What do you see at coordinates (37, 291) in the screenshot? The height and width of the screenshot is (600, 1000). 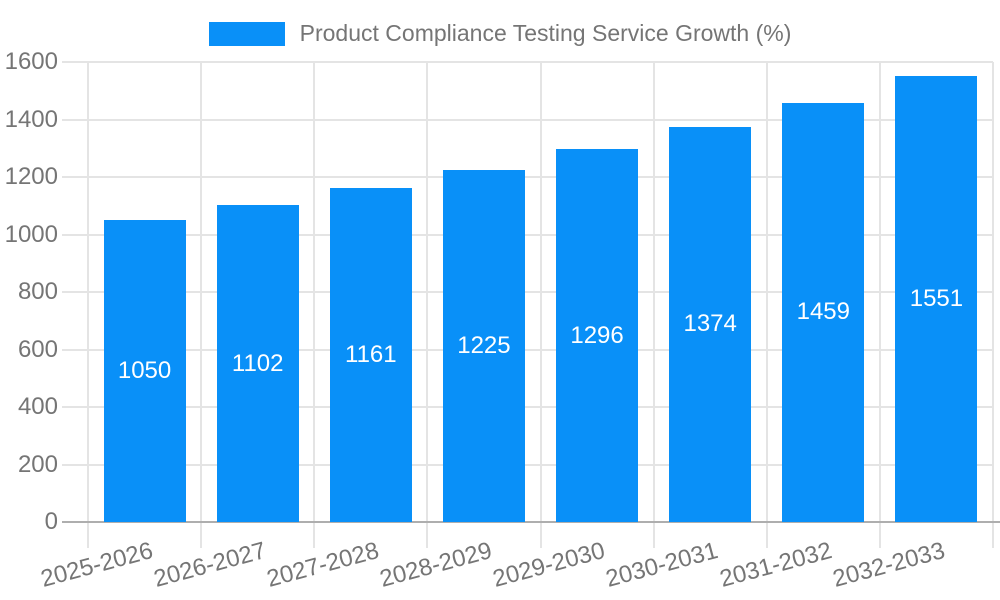 I see `y-tick-label: 800` at bounding box center [37, 291].